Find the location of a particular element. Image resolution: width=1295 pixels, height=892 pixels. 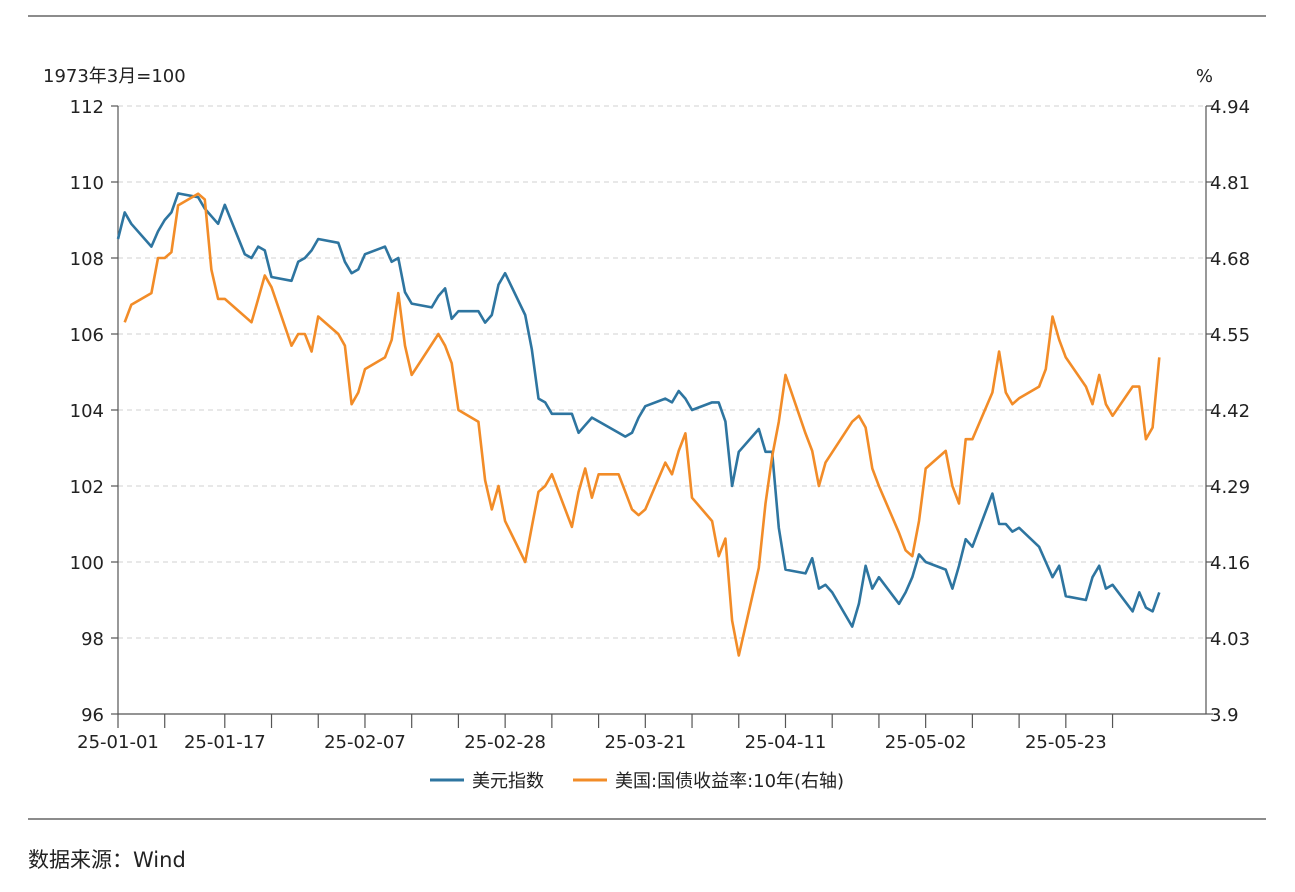

legend-label-us-10y-yield: 美国:国债收益率:10年(右轴) is located at coordinates (729, 781).